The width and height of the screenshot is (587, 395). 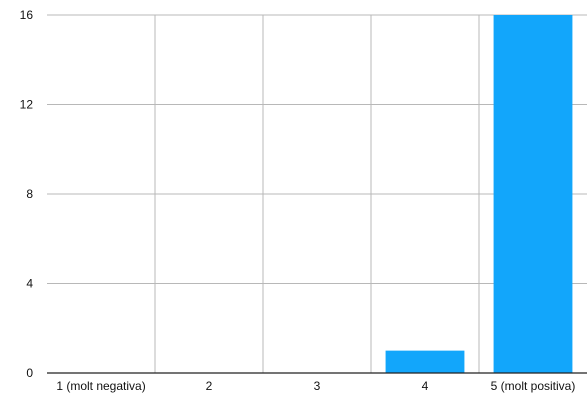 I want to click on y-tick-label: 16, so click(x=27, y=15).